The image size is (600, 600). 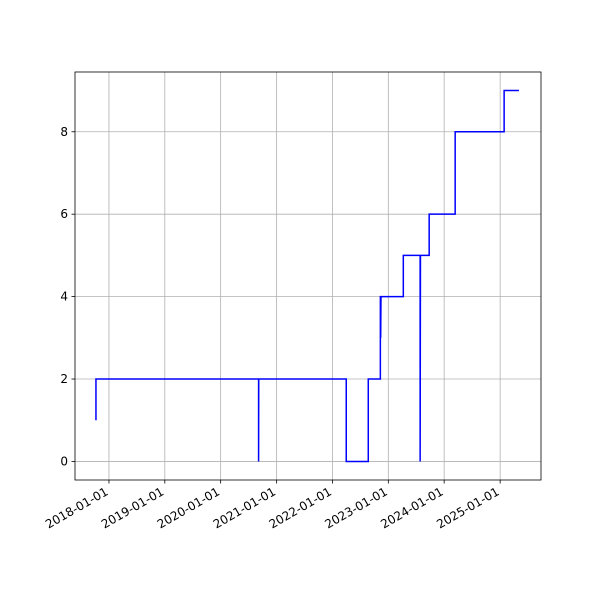 What do you see at coordinates (64, 461) in the screenshot?
I see `y-tick-label: 0` at bounding box center [64, 461].